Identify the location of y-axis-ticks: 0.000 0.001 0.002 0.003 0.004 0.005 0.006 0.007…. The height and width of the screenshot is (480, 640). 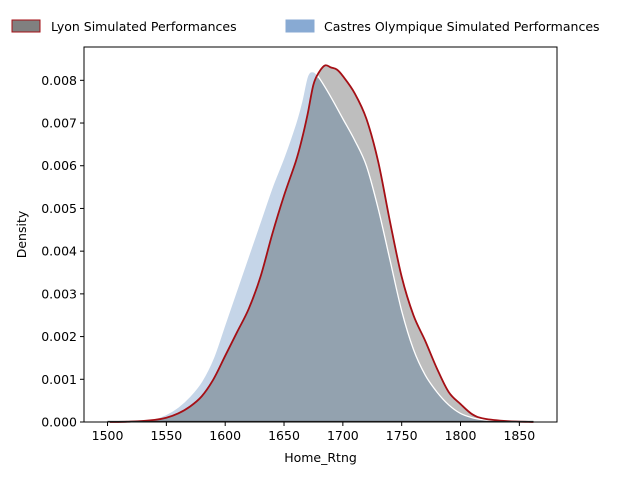
(62, 251).